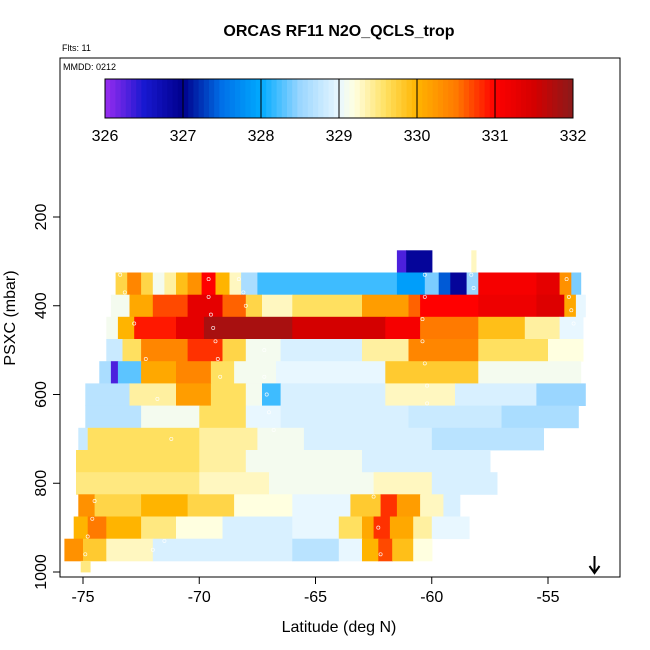  I want to click on date-label: MMDD: 0212, so click(89, 67).